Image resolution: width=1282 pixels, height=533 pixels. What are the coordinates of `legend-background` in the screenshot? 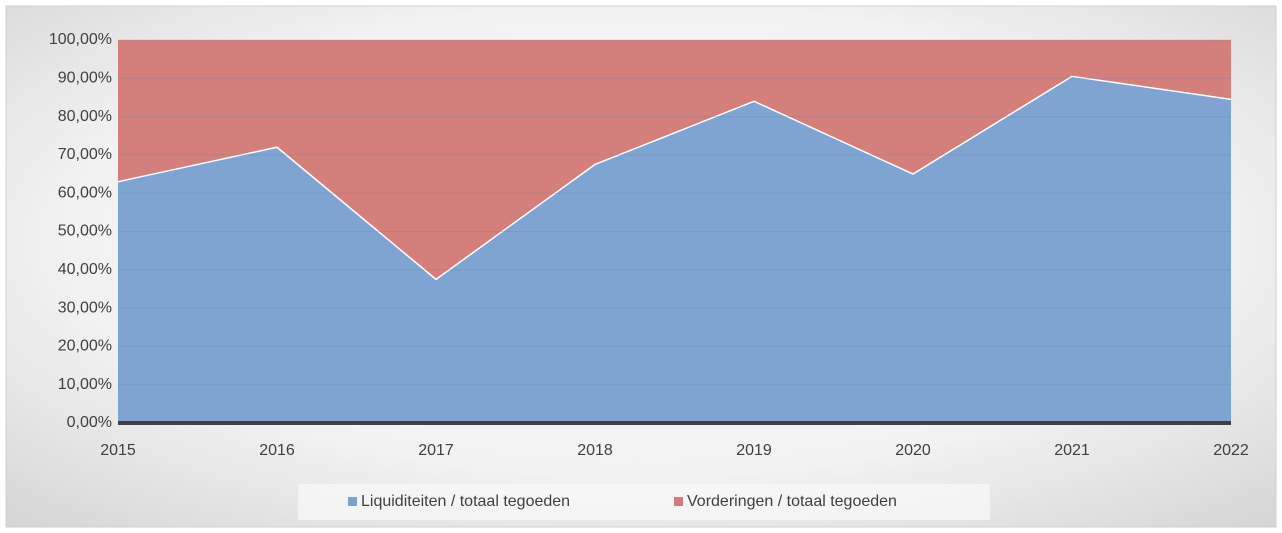 It's located at (644, 502).